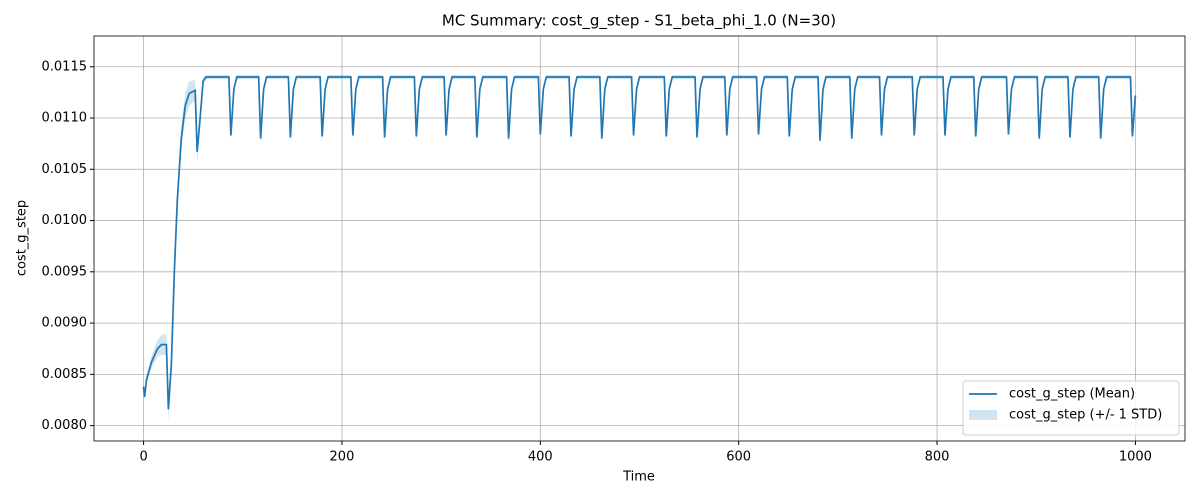  I want to click on y-tick-label: 0.0100, so click(65, 220).